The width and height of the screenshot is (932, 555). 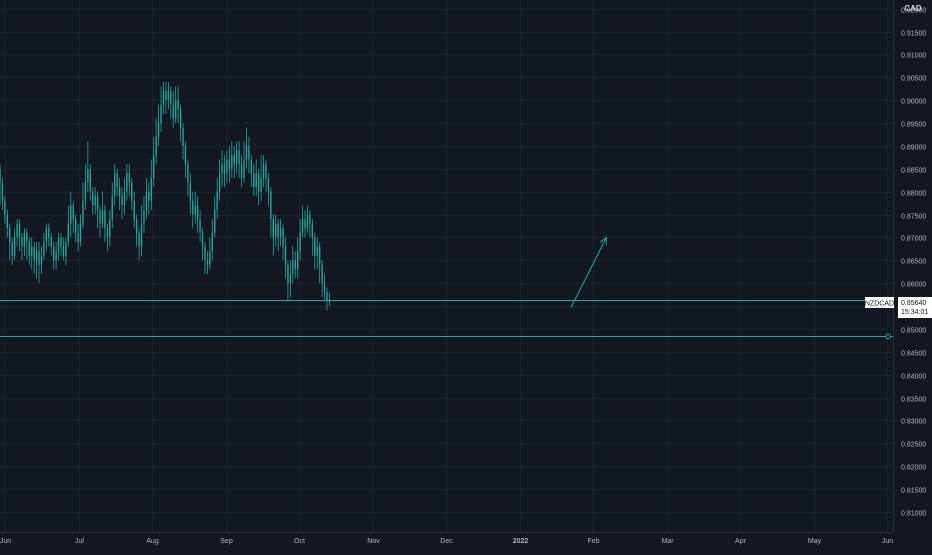 I want to click on projection-arrow, so click(x=588, y=272).